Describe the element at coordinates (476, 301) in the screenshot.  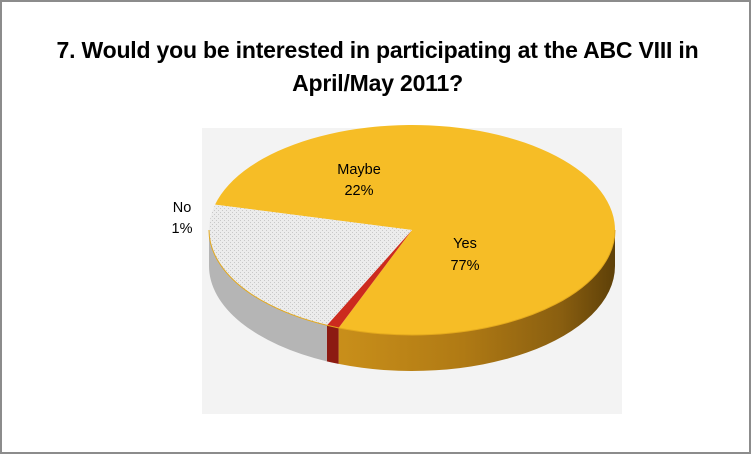
I see `pie-side-yes` at that location.